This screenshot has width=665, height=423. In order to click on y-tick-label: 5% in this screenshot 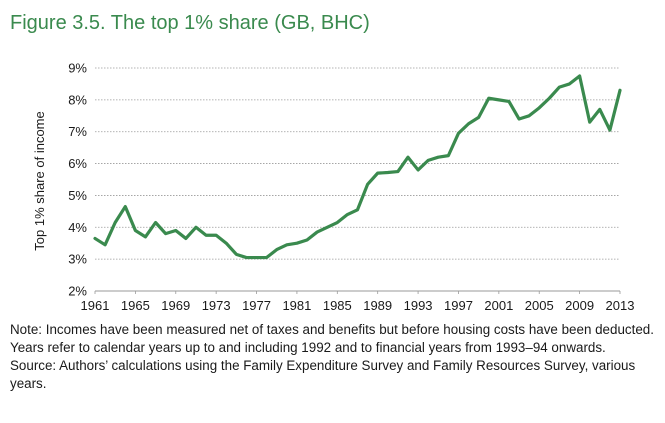, I will do `click(77, 195)`.